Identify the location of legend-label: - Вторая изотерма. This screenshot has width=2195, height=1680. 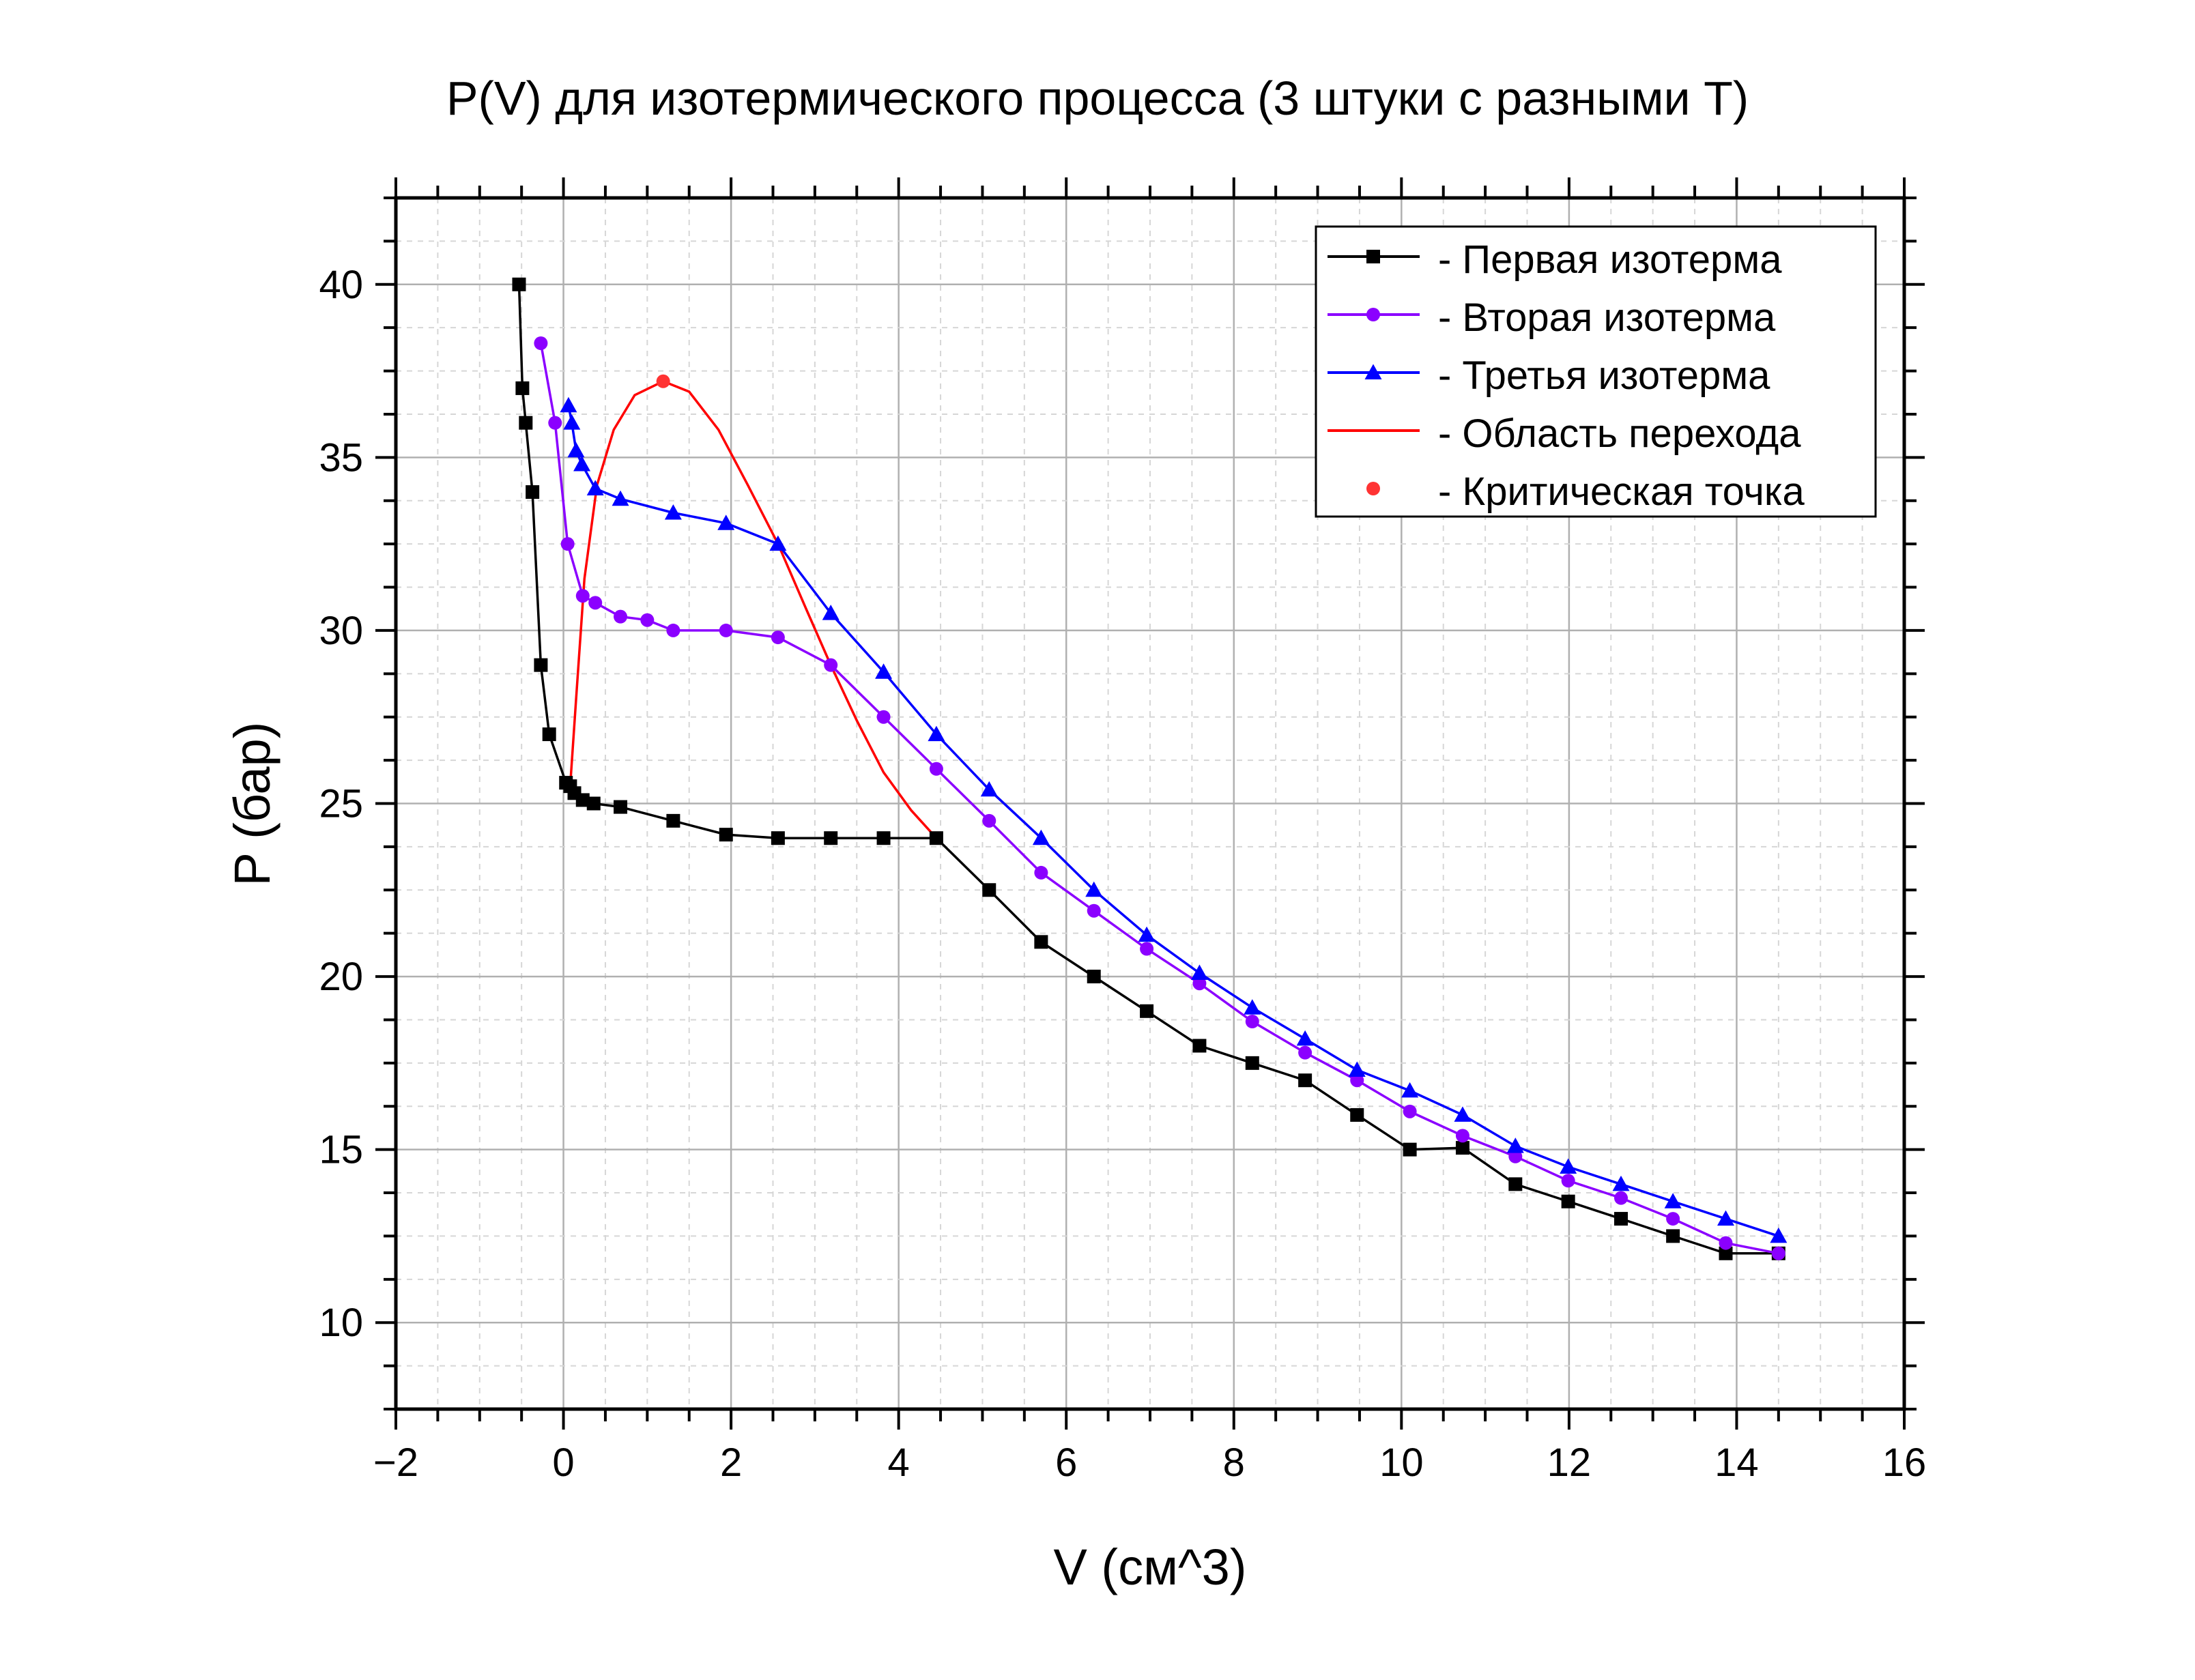
(1607, 317).